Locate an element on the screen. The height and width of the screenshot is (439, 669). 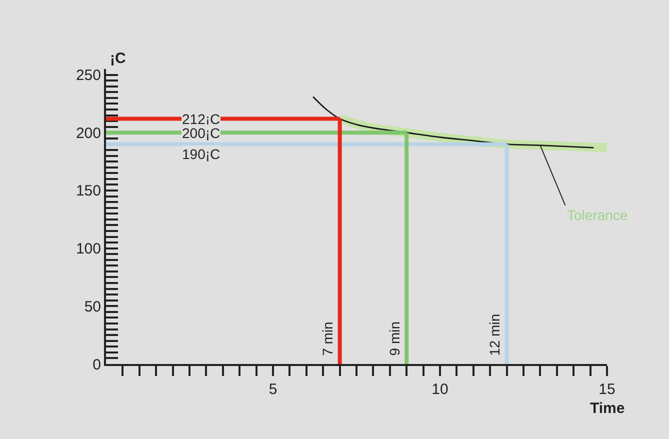
y-tick-label: 150 is located at coordinates (88, 191).